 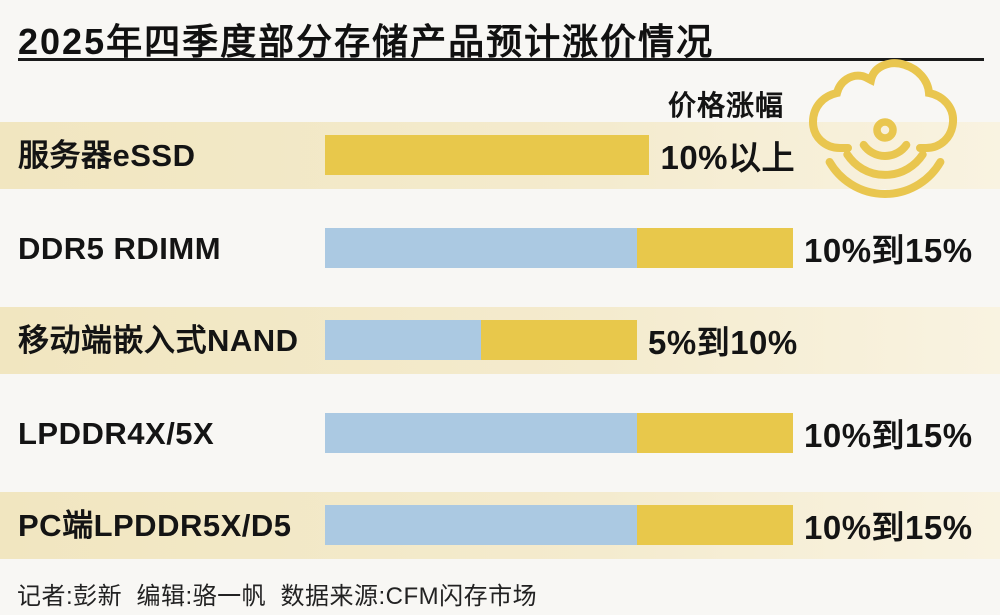 I want to click on cloud-signal-icon, so click(x=883, y=128).